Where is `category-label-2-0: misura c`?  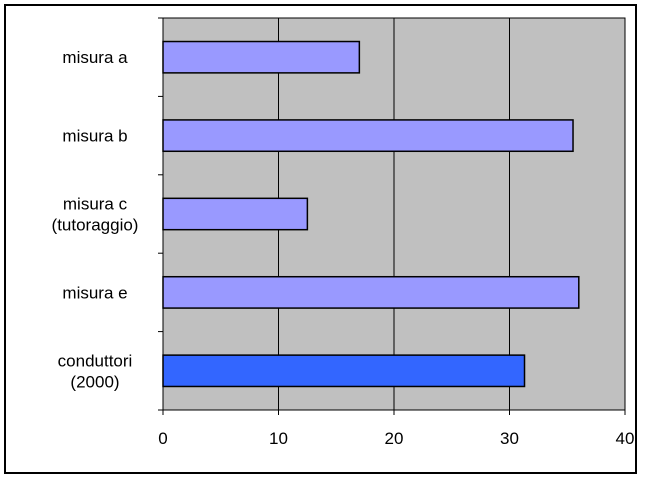 category-label-2-0: misura c is located at coordinates (95, 204).